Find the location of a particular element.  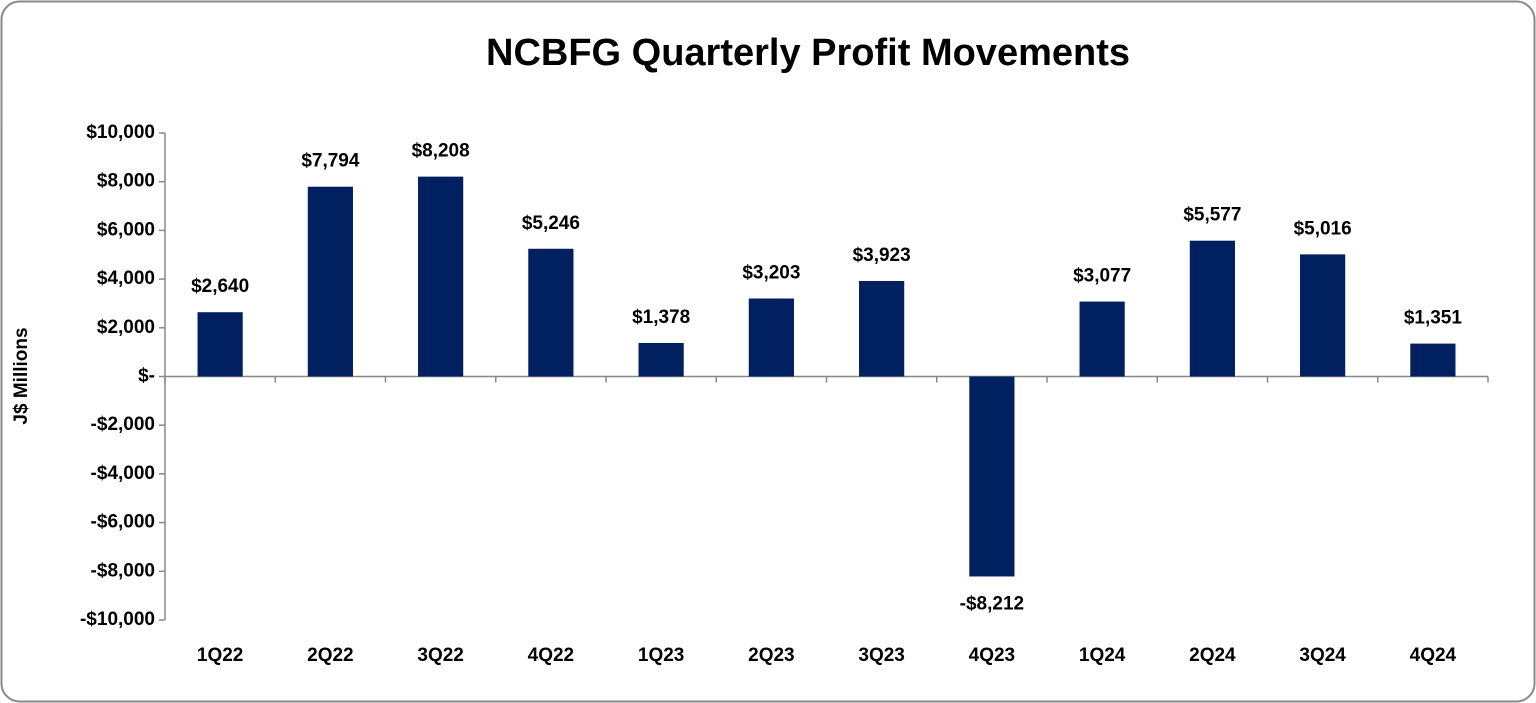

chart-title: NCBFG Quarterly Profit Movements is located at coordinates (808, 53).